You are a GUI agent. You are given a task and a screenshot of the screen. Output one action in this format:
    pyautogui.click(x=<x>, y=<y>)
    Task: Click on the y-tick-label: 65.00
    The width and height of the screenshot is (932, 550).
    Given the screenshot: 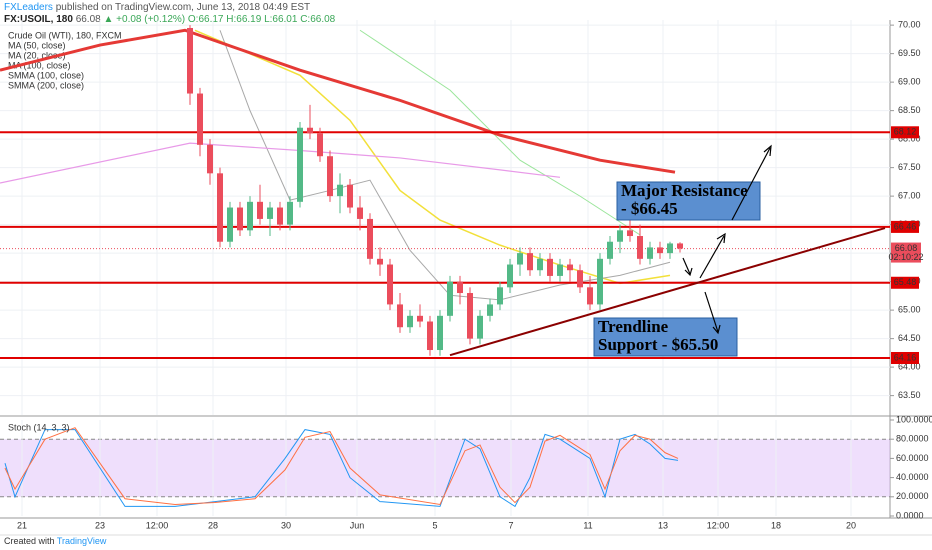 What is the action you would take?
    pyautogui.click(x=909, y=309)
    